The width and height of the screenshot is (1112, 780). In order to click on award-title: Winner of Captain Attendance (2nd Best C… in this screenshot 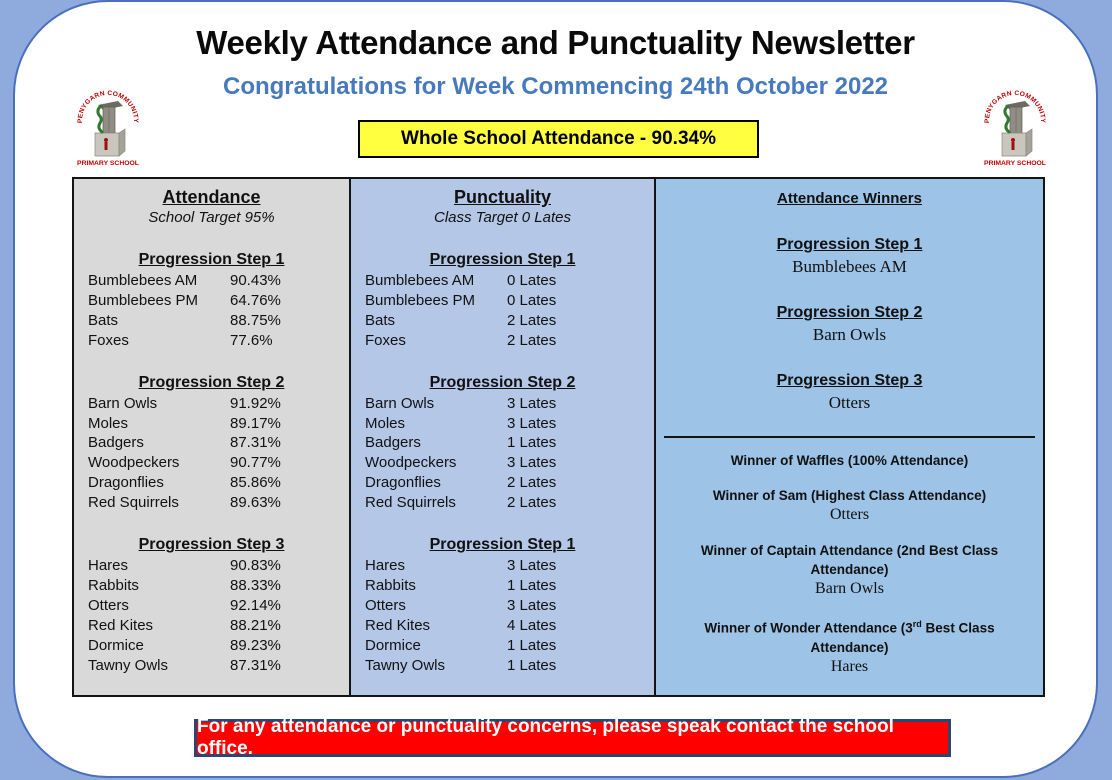, I will do `click(849, 560)`.